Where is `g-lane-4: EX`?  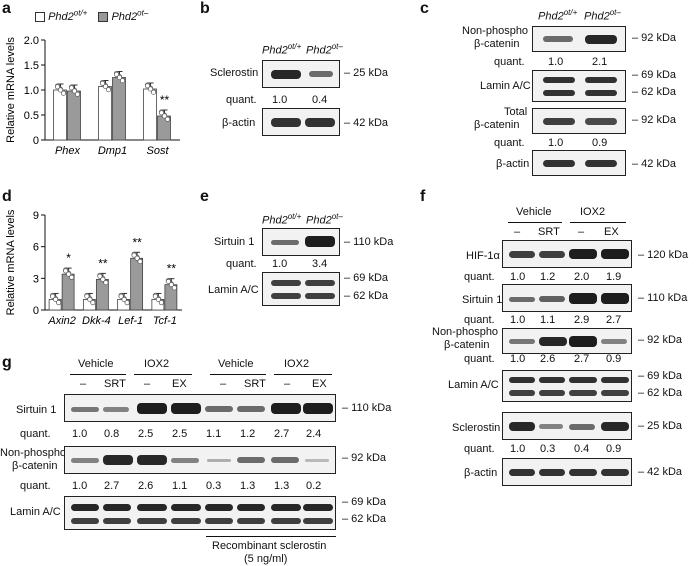
g-lane-4: EX is located at coordinates (179, 384).